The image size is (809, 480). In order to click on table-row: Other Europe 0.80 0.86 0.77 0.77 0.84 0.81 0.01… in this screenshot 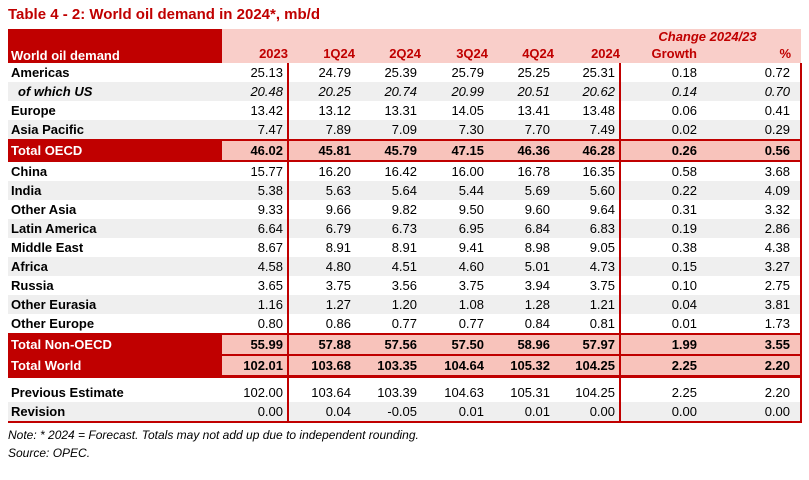, I will do `click(405, 324)`.